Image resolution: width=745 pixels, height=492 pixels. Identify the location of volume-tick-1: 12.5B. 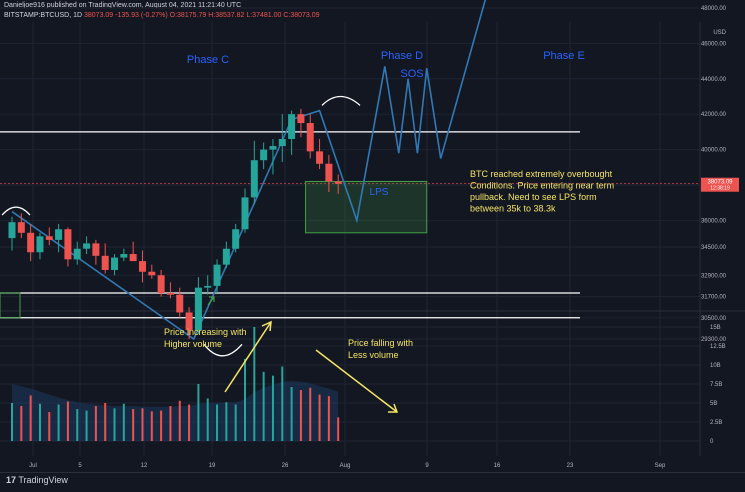
(718, 347).